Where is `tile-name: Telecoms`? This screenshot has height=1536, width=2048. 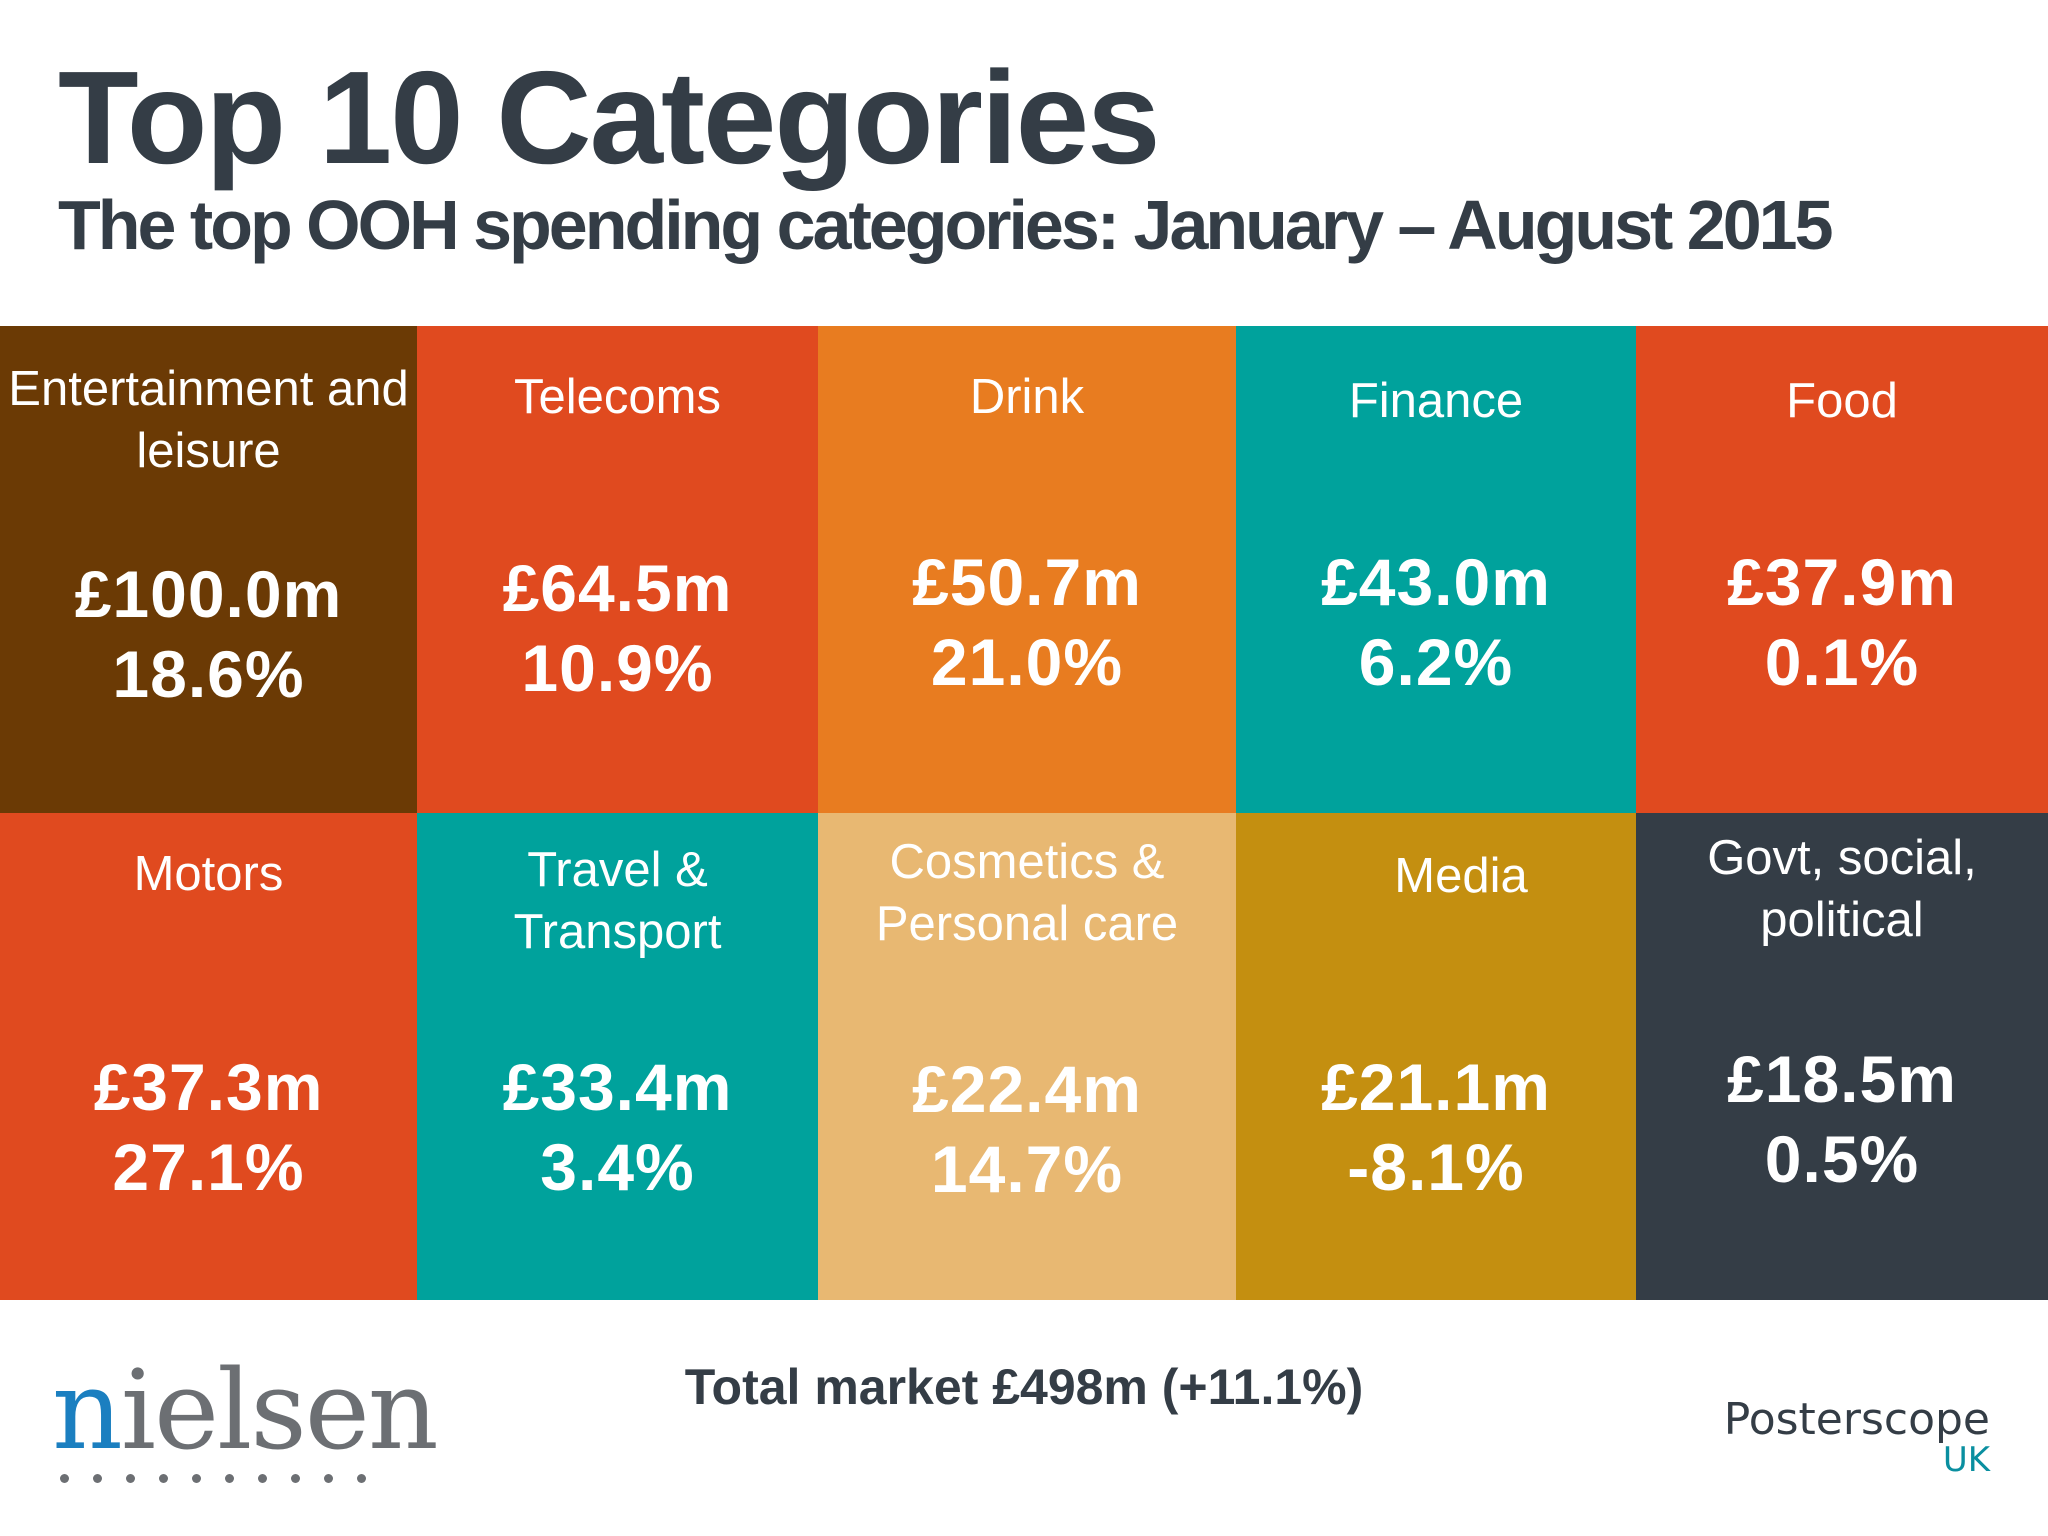
tile-name: Telecoms is located at coordinates (617, 397).